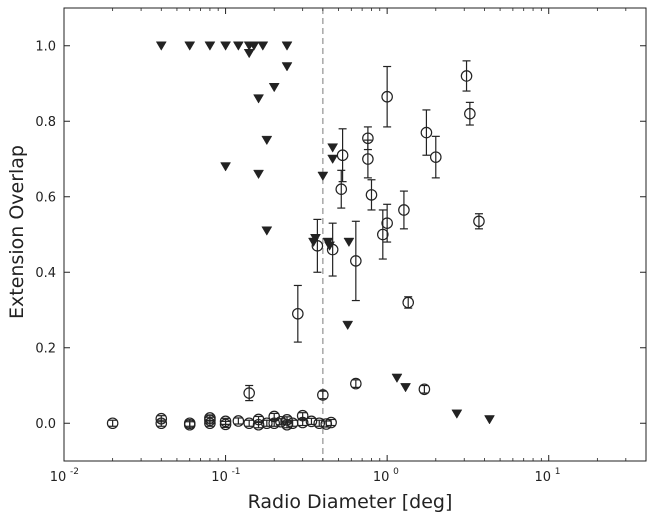 The height and width of the screenshot is (516, 647). Describe the element at coordinates (396, 472) in the screenshot. I see `x-tick-exponent: 0` at that location.